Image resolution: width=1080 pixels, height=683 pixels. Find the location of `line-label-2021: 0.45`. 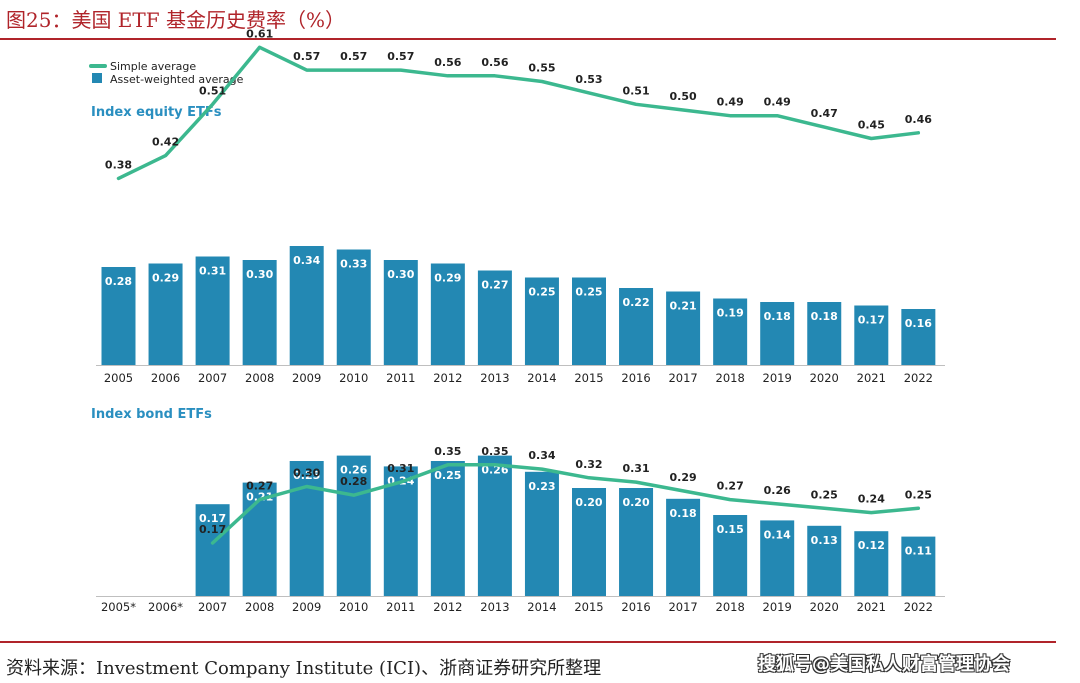

line-label-2021: 0.45 is located at coordinates (871, 125).